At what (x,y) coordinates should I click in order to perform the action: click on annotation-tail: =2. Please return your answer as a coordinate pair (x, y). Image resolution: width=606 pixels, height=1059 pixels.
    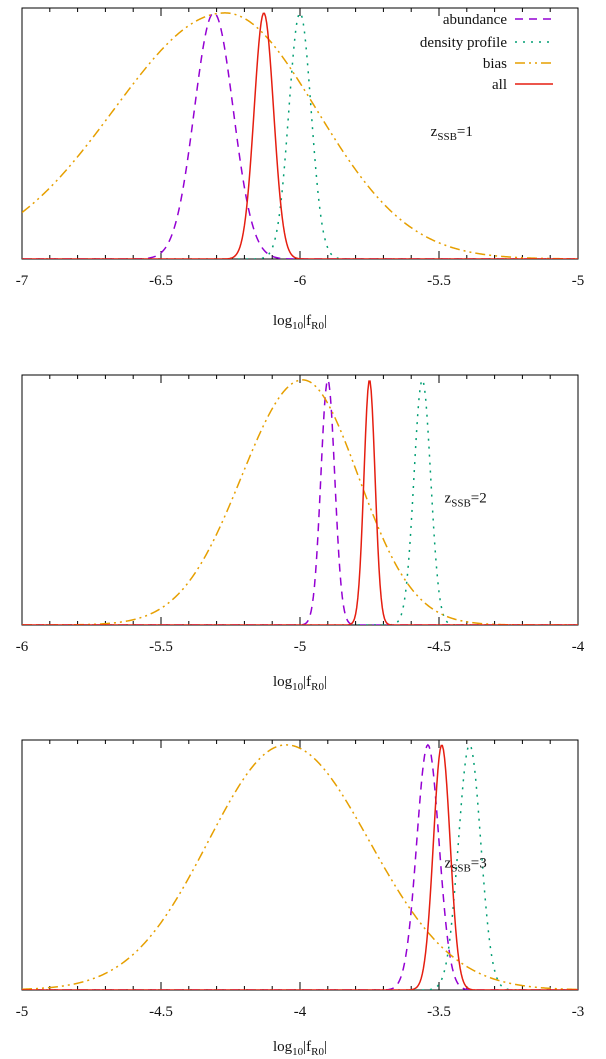
    Looking at the image, I should click on (479, 498).